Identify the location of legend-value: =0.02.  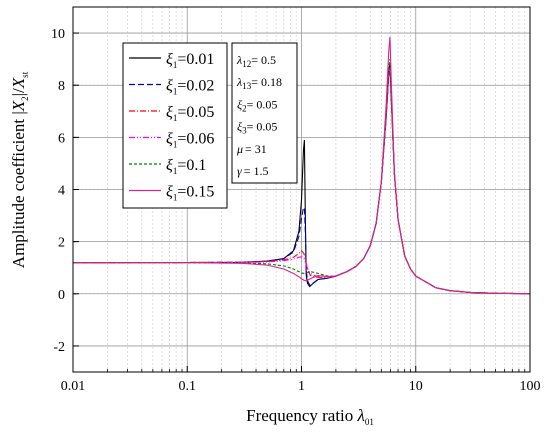
(195, 86).